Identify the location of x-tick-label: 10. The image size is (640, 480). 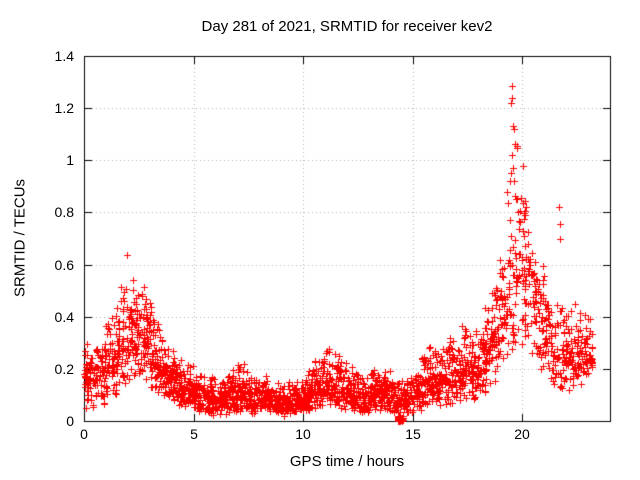
(303, 434).